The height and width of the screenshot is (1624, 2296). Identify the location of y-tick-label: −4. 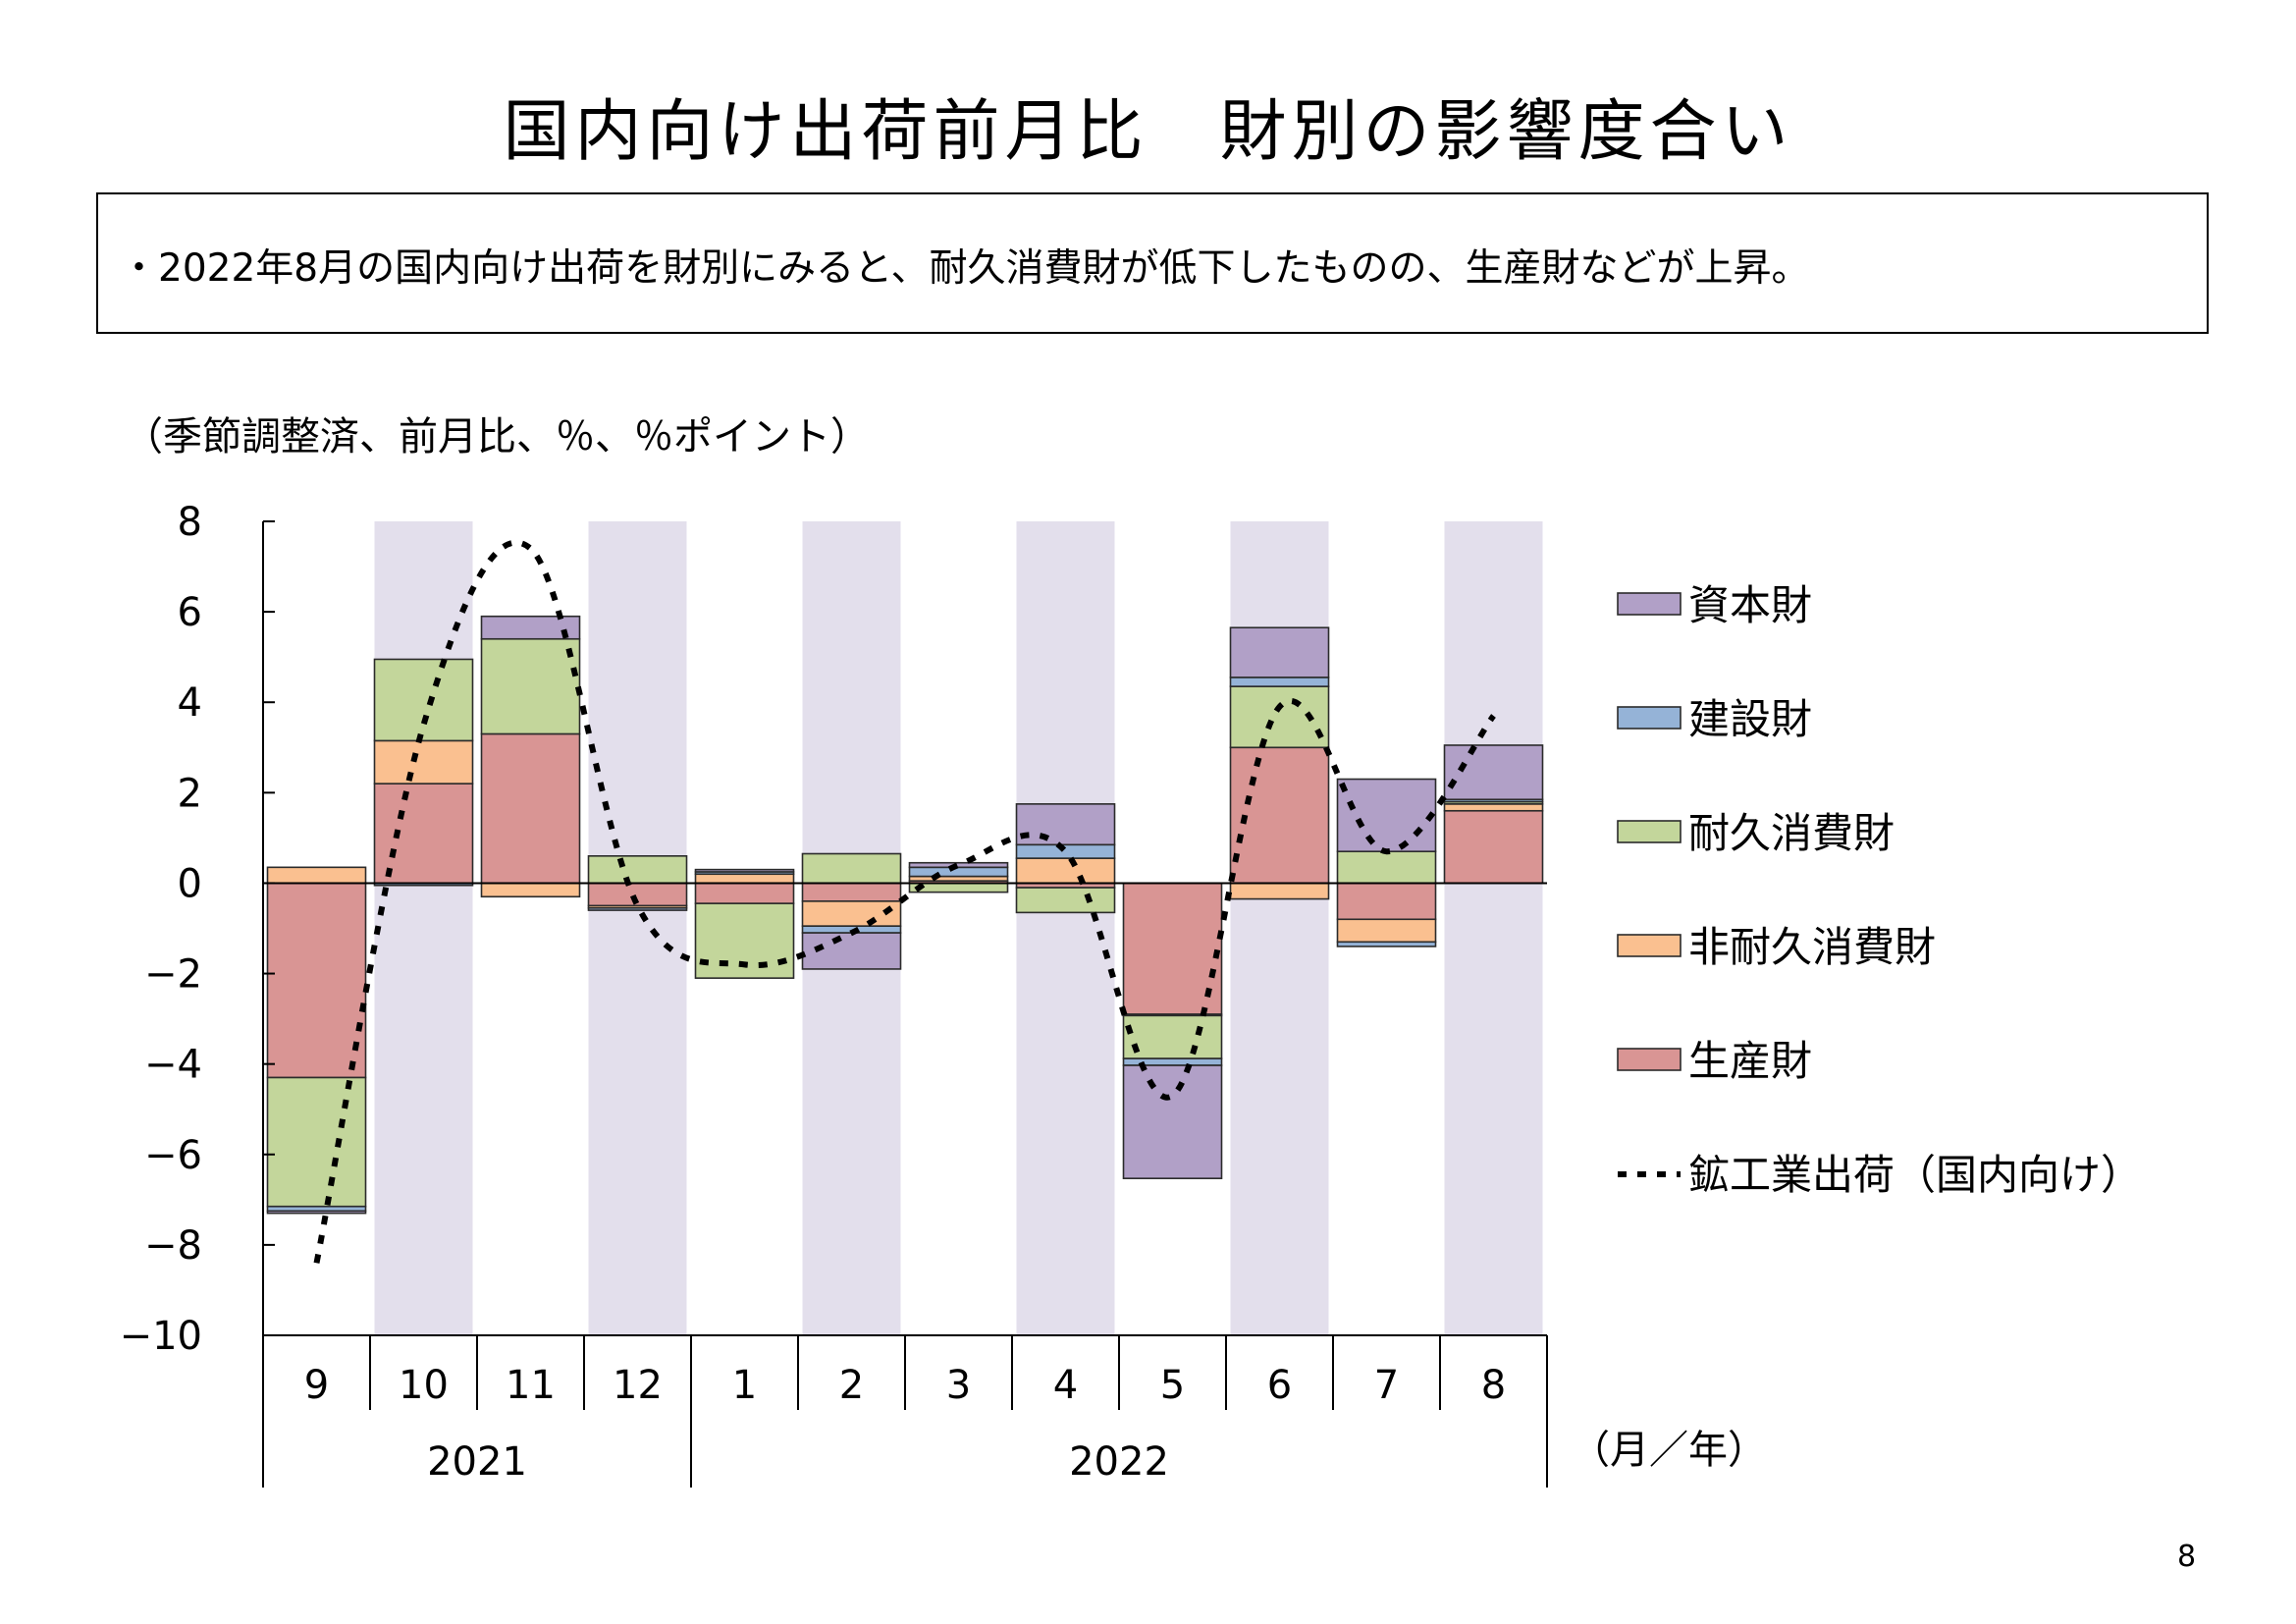
(173, 1065).